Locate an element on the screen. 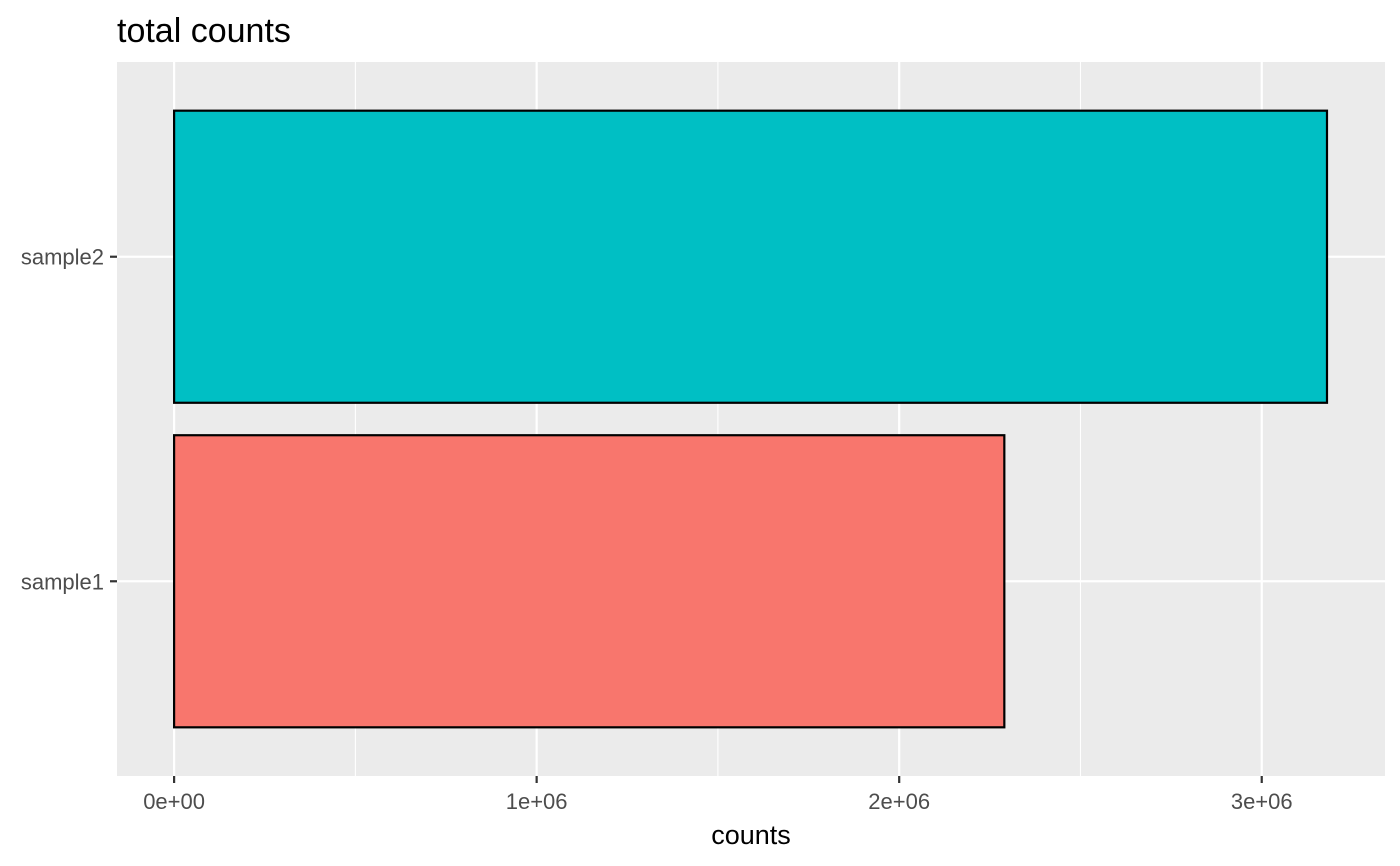  x-tick-label: 3e+06 is located at coordinates (1262, 801).